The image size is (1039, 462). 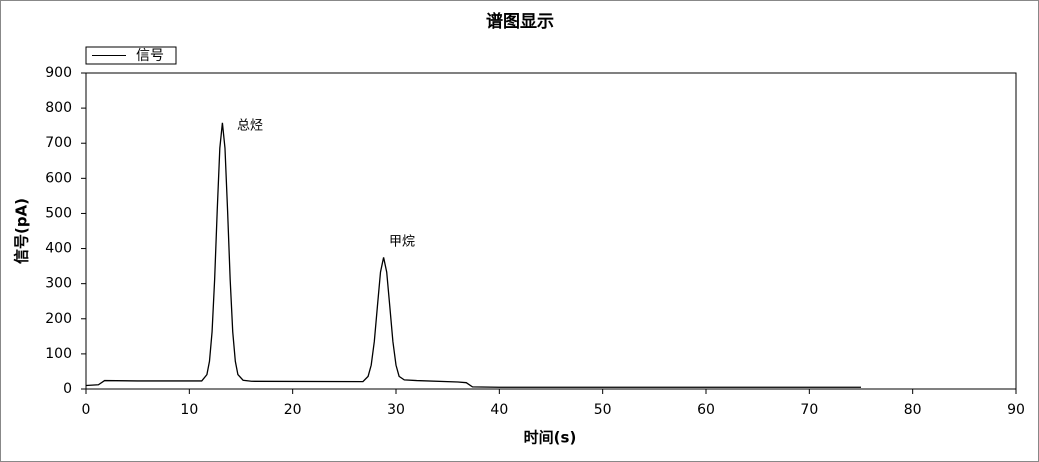 I want to click on x-tick-label: 90, so click(x=1016, y=410).